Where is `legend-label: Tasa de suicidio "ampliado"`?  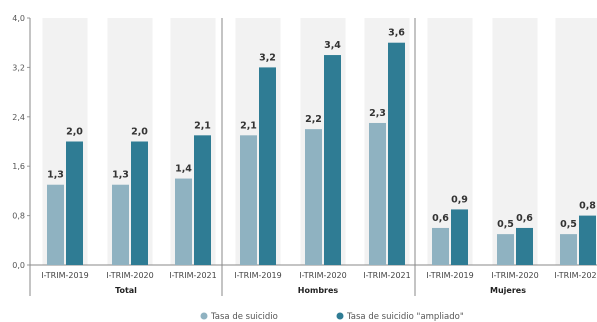 legend-label: Tasa de suicidio "ampliado" is located at coordinates (405, 317).